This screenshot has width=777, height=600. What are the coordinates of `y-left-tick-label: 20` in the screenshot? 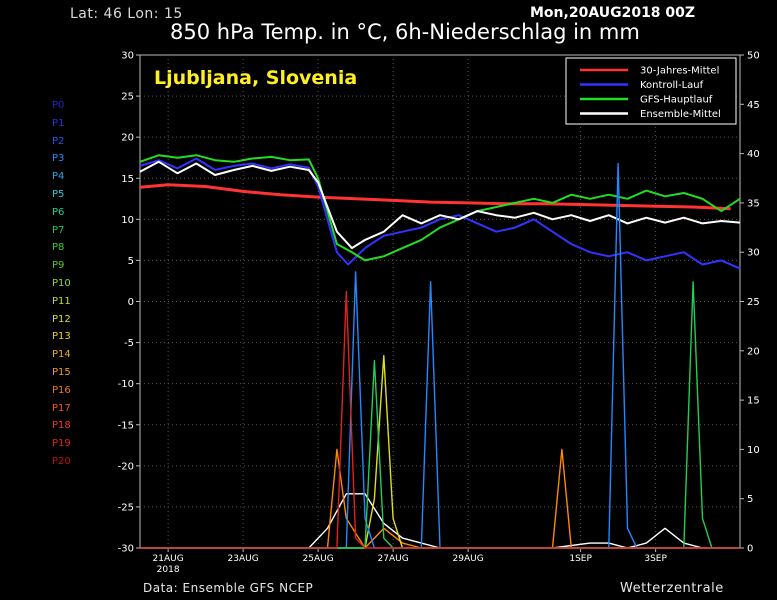 It's located at (127, 138).